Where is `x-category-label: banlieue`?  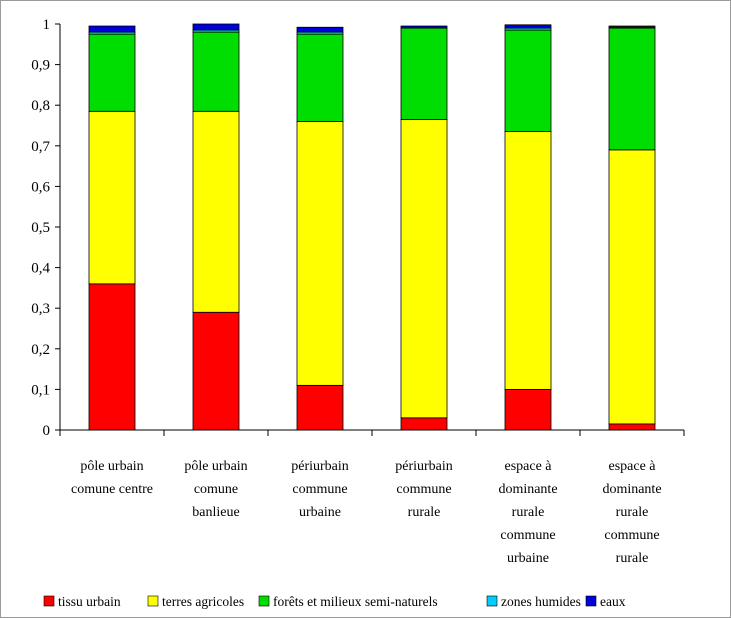 x-category-label: banlieue is located at coordinates (215, 512).